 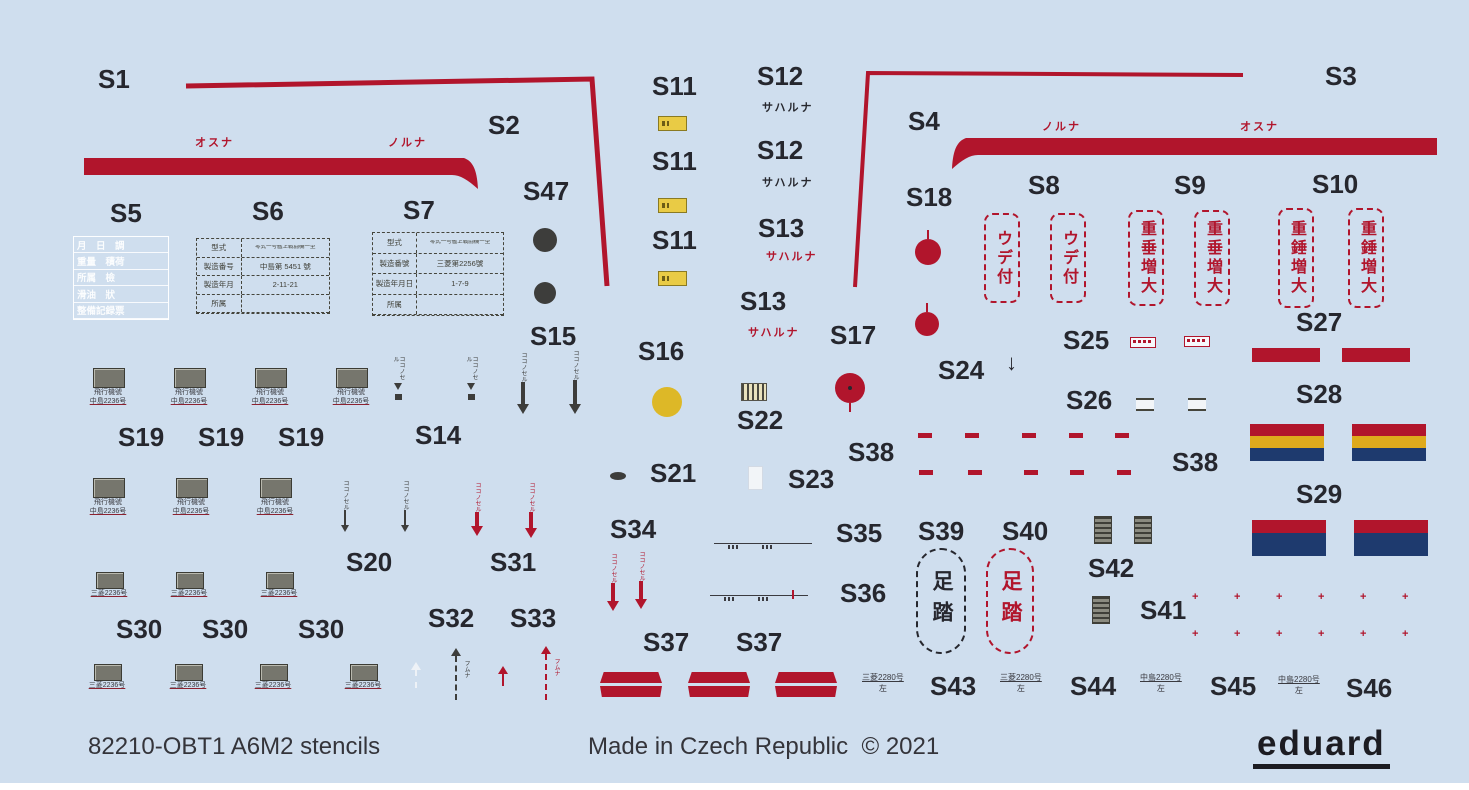 What do you see at coordinates (1048, 179) in the screenshot?
I see `walkway-line-right` at bounding box center [1048, 179].